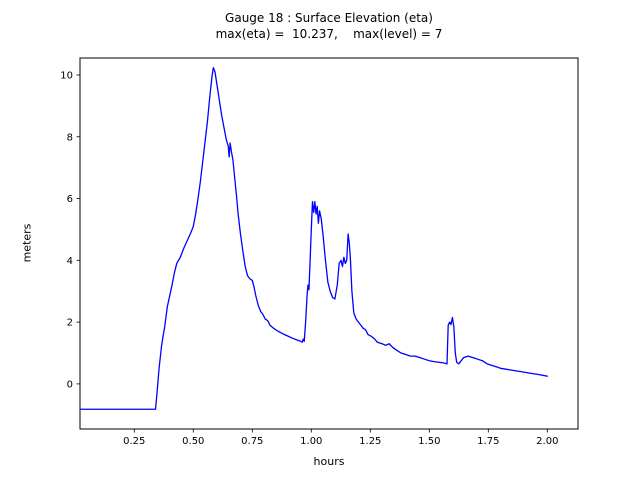 The height and width of the screenshot is (480, 640). I want to click on chart-subtitle: max(eta) = 10.237, max(level) = 7, so click(329, 34).